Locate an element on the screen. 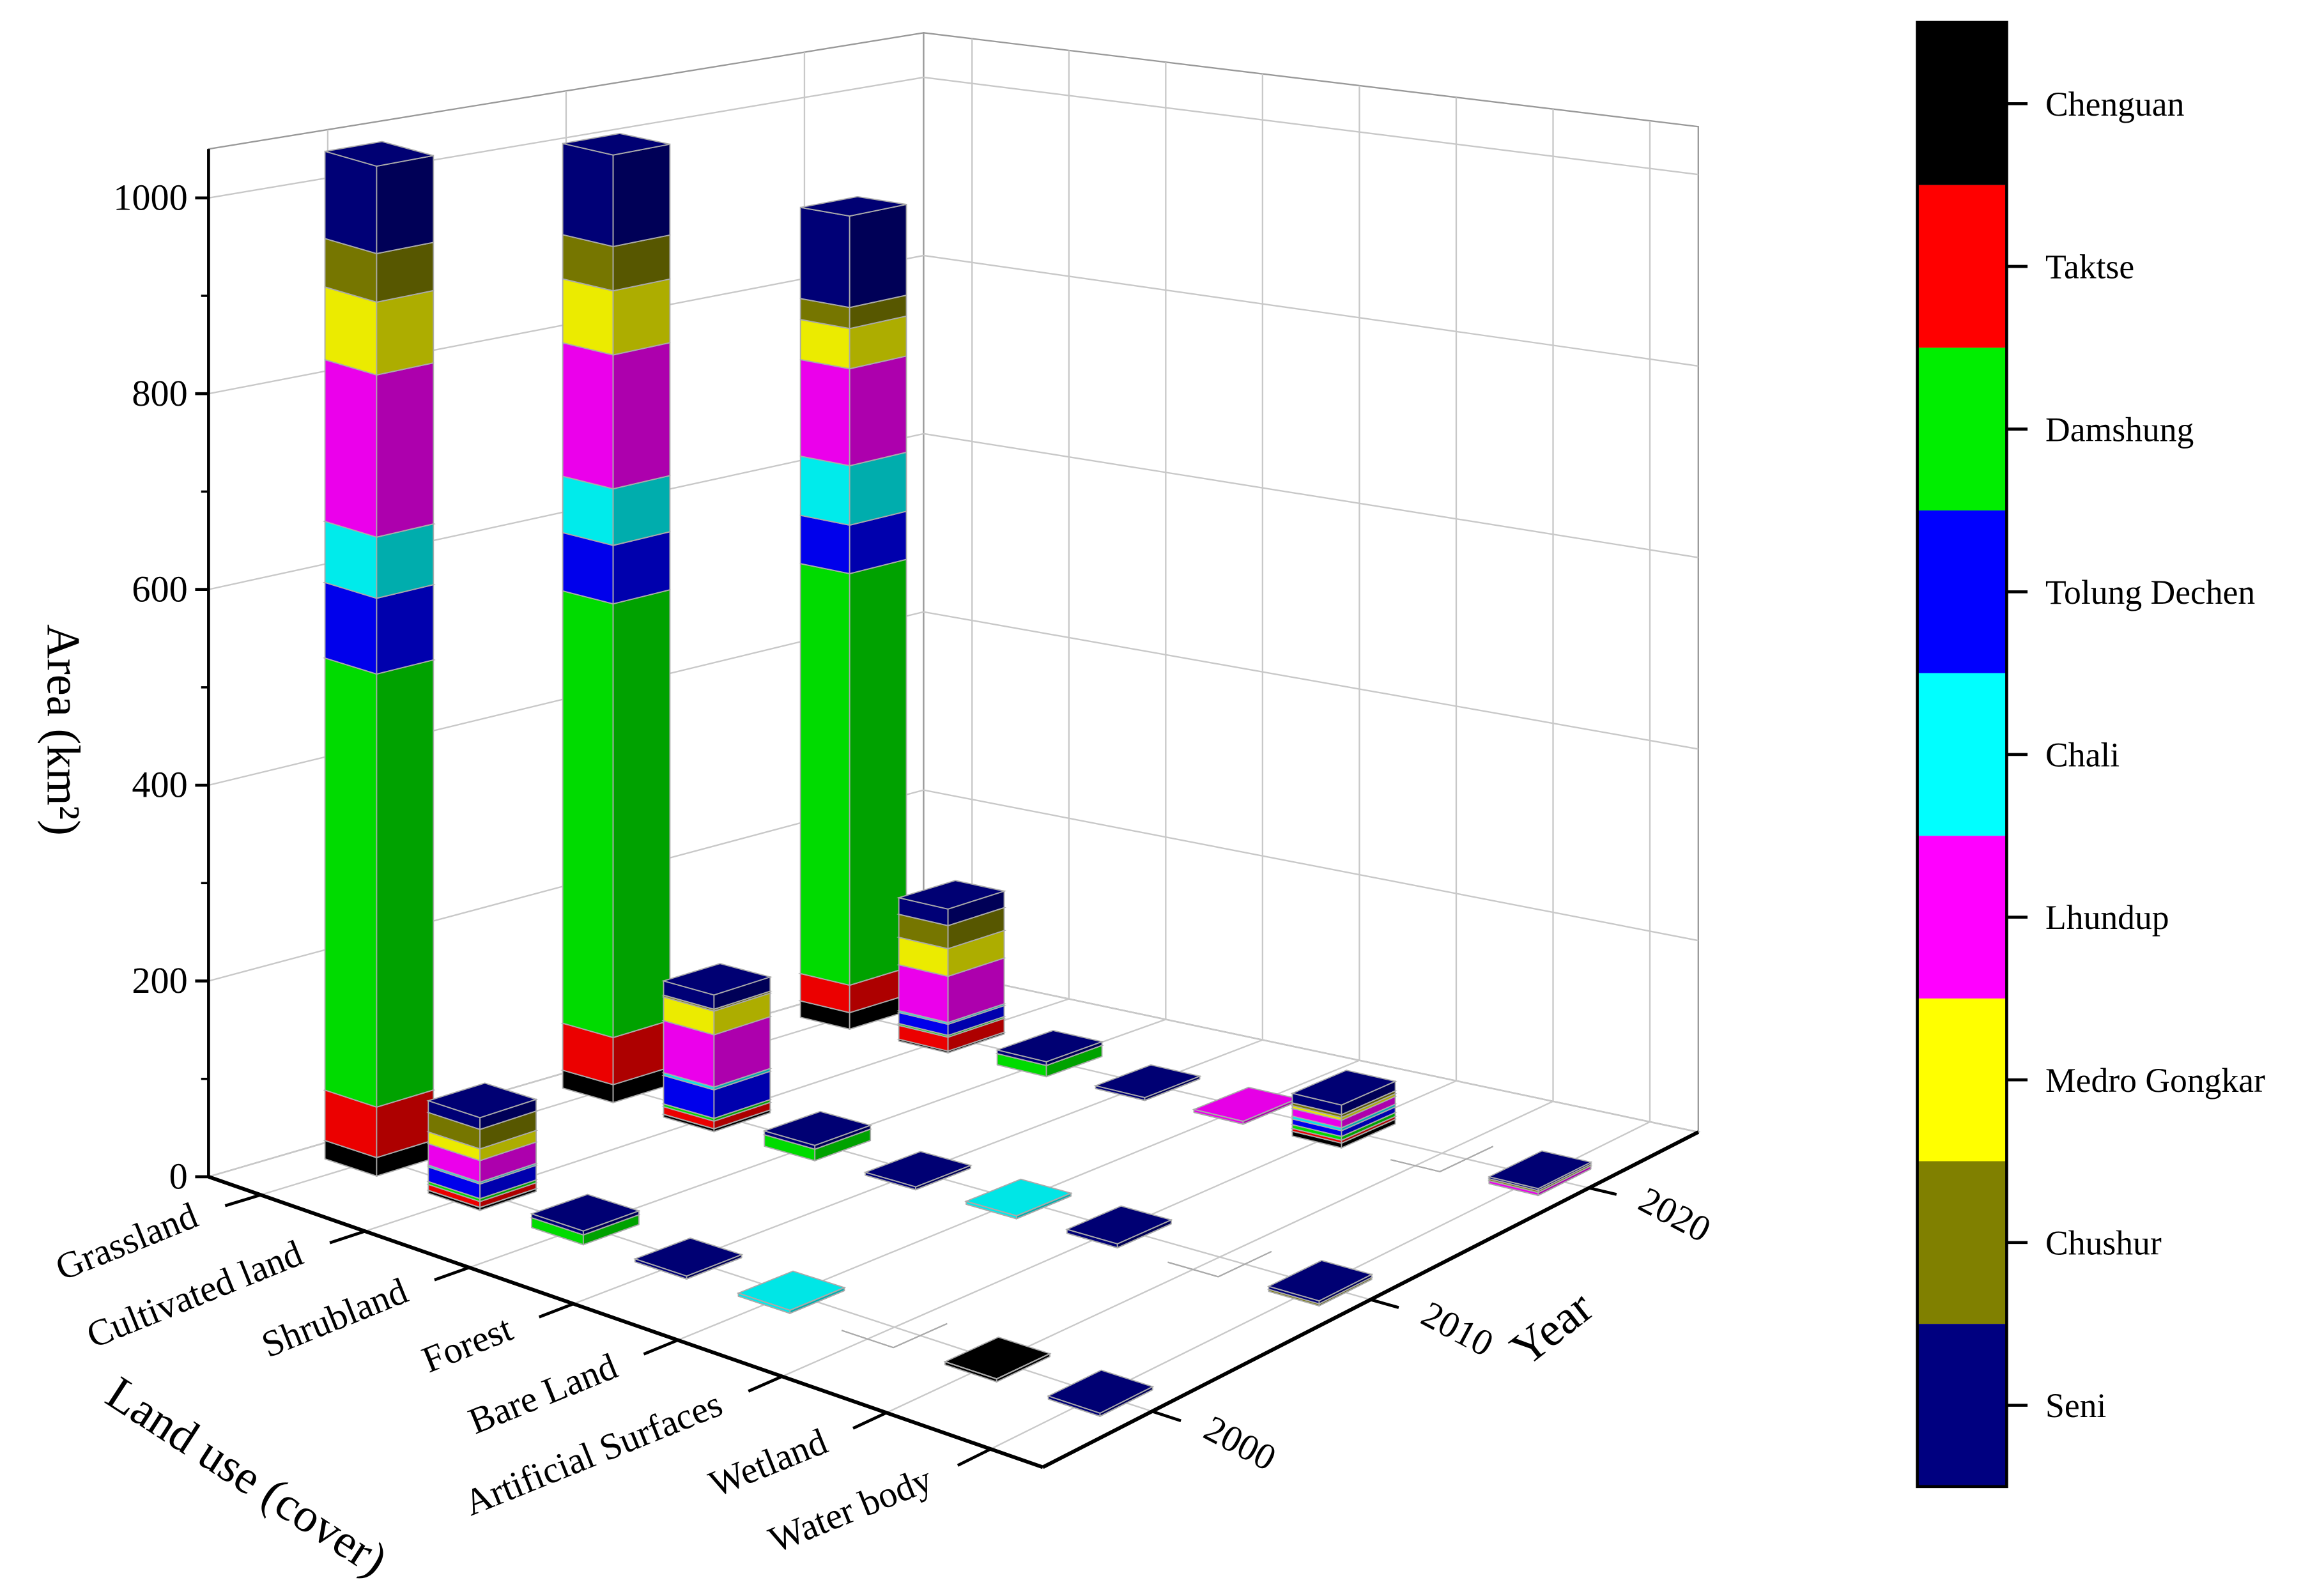  y-axis-title: Year is located at coordinates (1552, 1328).